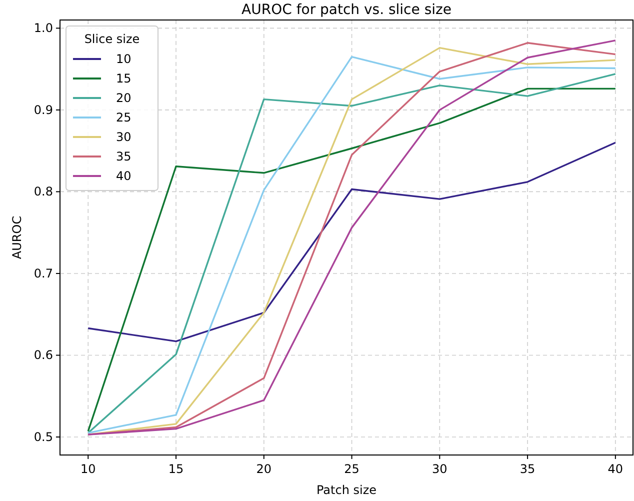 The height and width of the screenshot is (501, 634). What do you see at coordinates (528, 469) in the screenshot?
I see `x-tick-label: 35` at bounding box center [528, 469].